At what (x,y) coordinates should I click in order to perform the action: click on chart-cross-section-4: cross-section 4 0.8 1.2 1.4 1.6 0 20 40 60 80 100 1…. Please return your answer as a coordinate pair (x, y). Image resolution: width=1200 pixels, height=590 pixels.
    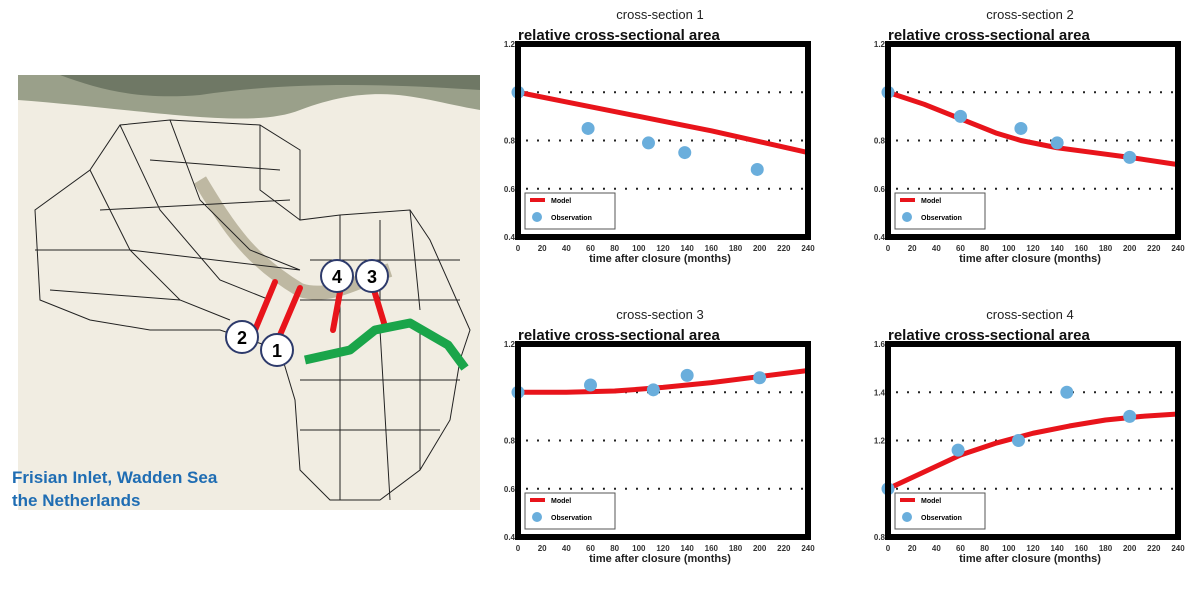
    Looking at the image, I should click on (1030, 445).